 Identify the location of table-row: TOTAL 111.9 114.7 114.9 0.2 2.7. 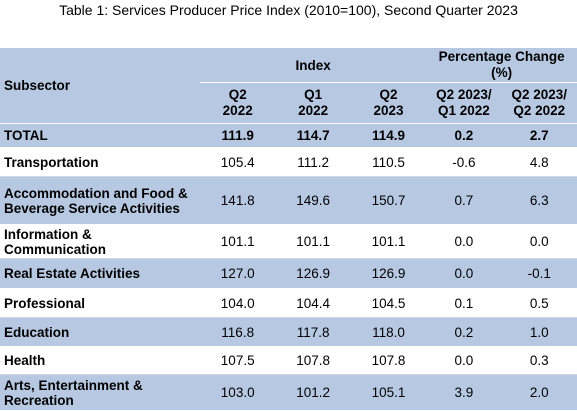
(288, 135).